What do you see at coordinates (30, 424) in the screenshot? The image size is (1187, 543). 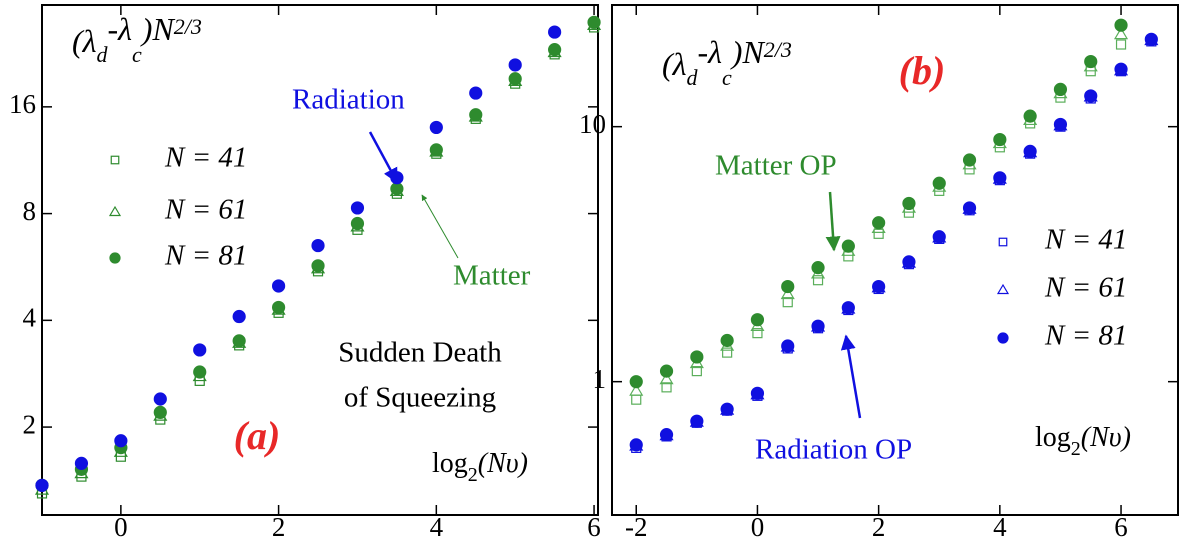 I see `y-tick-label: 2` at bounding box center [30, 424].